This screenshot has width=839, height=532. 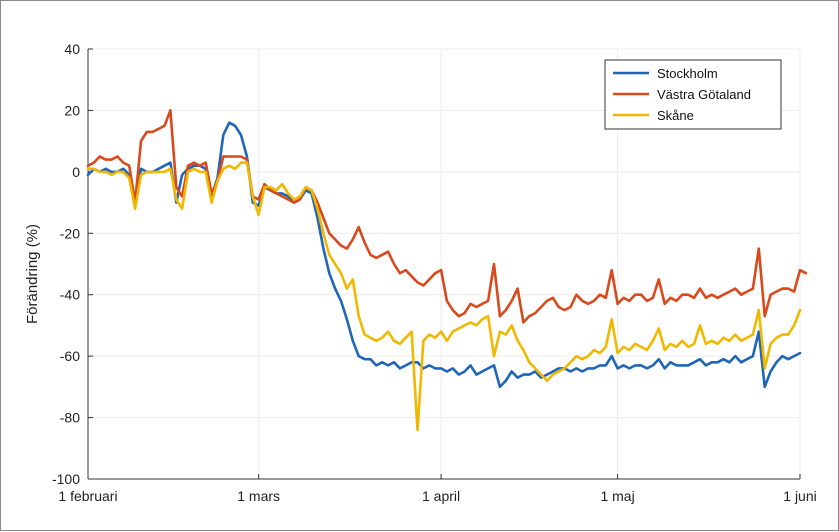 What do you see at coordinates (70, 356) in the screenshot?
I see `y-tick-label: -60` at bounding box center [70, 356].